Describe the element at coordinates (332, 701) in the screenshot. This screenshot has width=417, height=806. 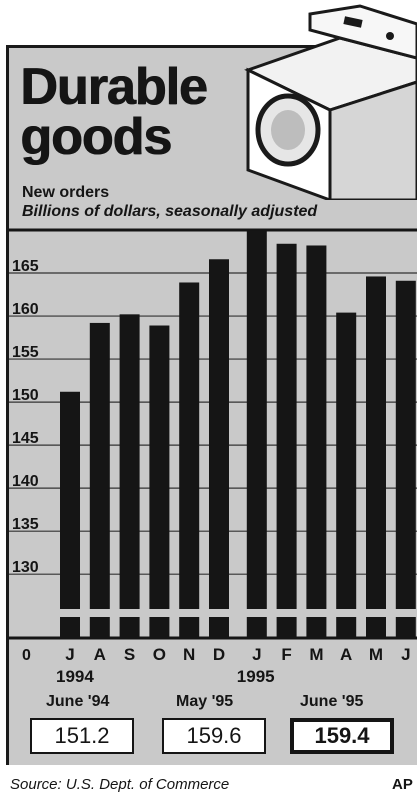
I see `highlight-label-3: June '95` at that location.